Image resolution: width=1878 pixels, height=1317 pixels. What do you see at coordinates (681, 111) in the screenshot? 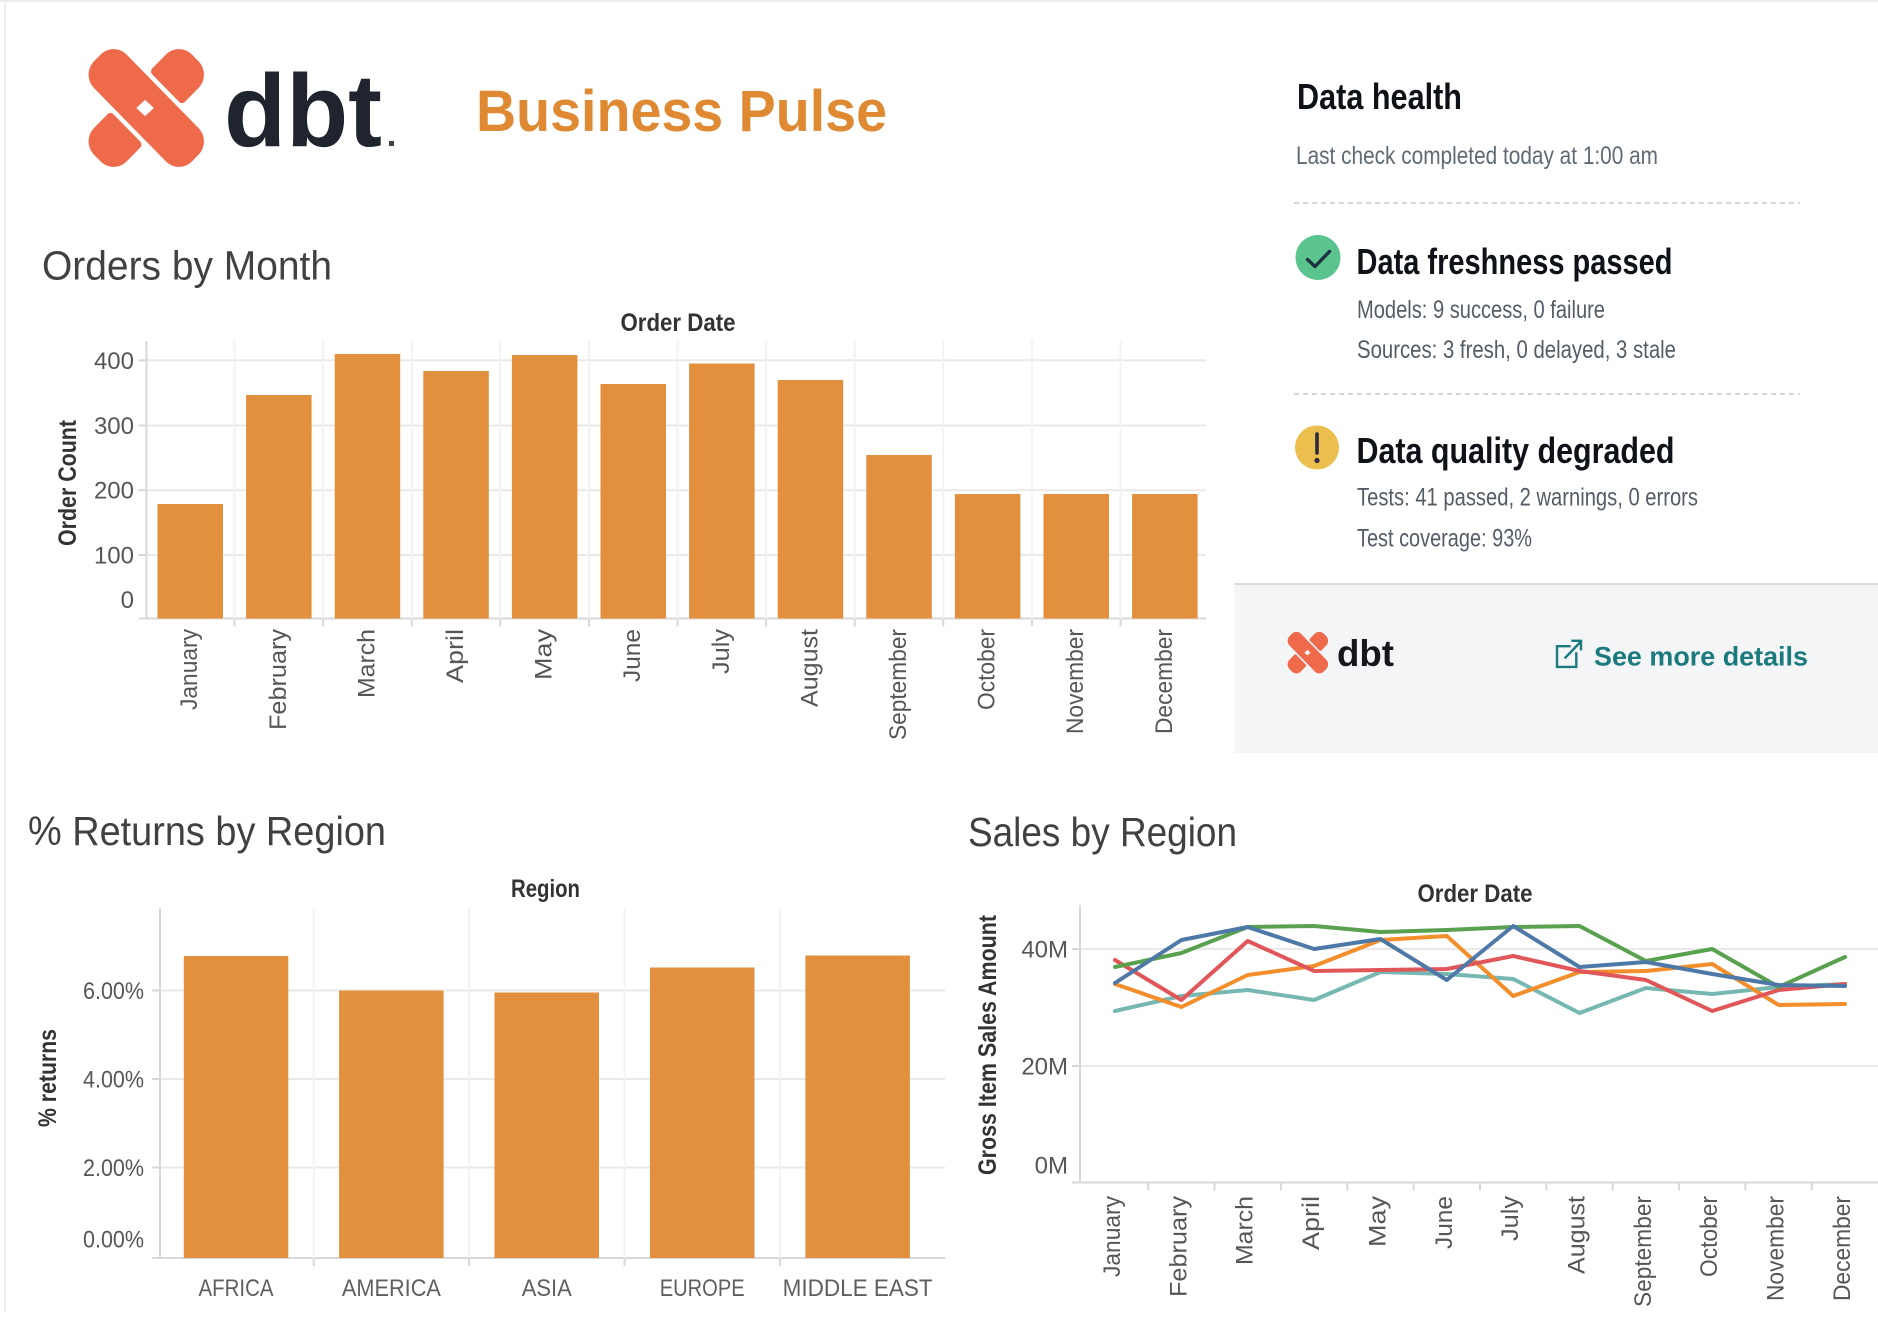
I see `svg-text: Business Pulse` at bounding box center [681, 111].